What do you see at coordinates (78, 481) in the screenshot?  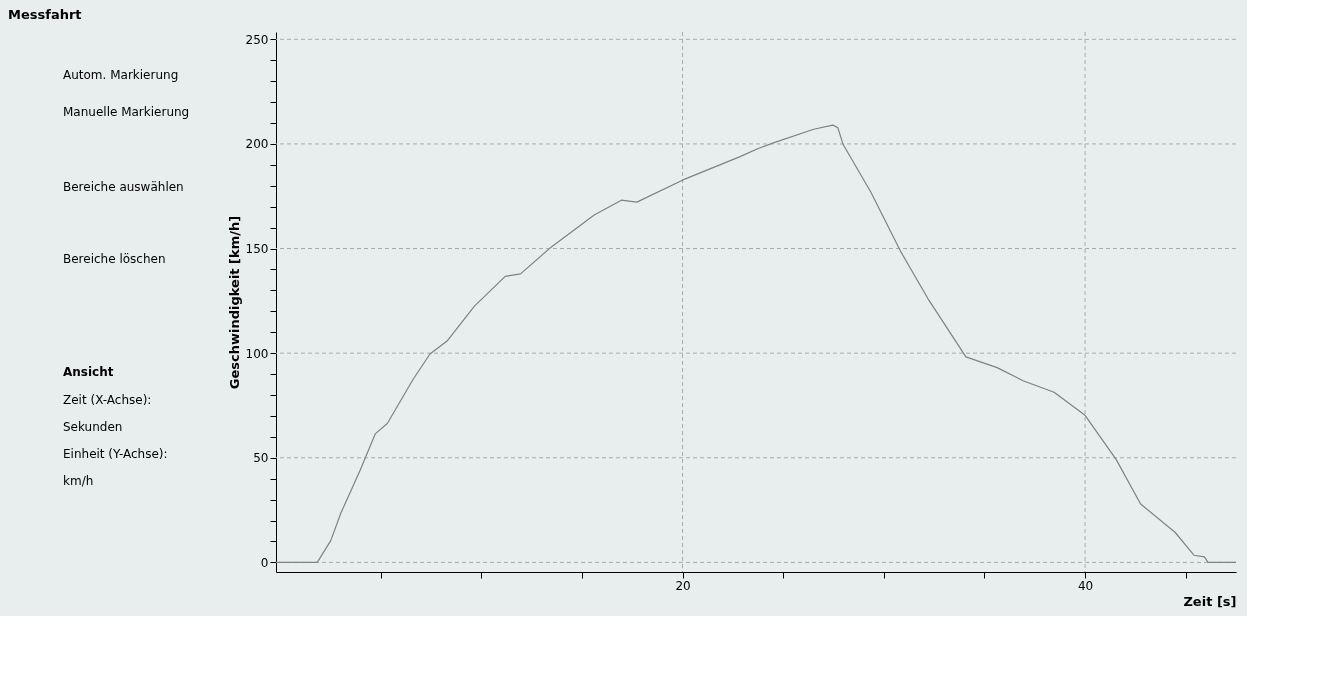 I see `text: km/h` at bounding box center [78, 481].